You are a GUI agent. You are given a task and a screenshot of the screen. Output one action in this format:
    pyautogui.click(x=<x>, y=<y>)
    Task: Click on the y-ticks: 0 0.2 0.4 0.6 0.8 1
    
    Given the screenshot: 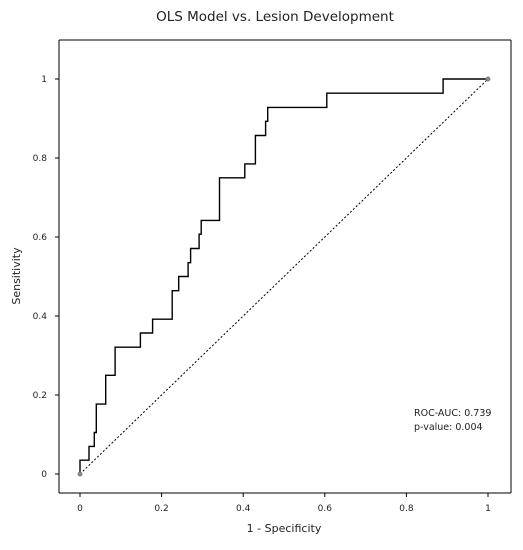 What is the action you would take?
    pyautogui.click(x=46, y=277)
    